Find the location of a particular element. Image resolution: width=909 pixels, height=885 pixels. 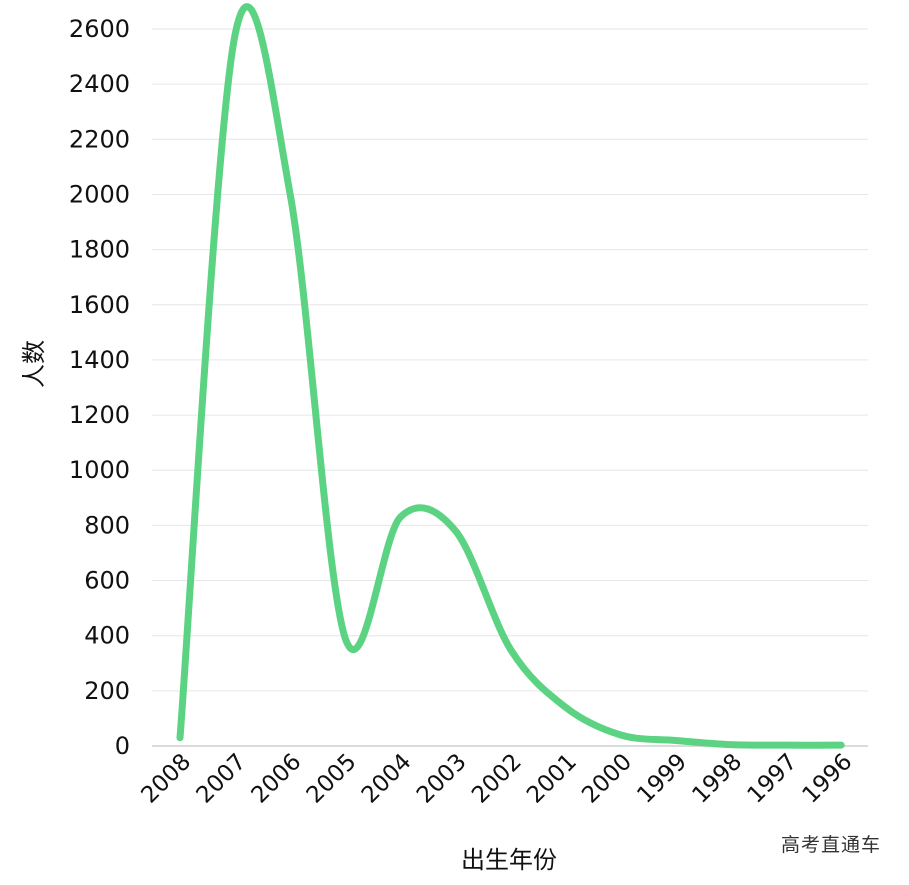

x-tick-label: 1997 is located at coordinates (773, 779).